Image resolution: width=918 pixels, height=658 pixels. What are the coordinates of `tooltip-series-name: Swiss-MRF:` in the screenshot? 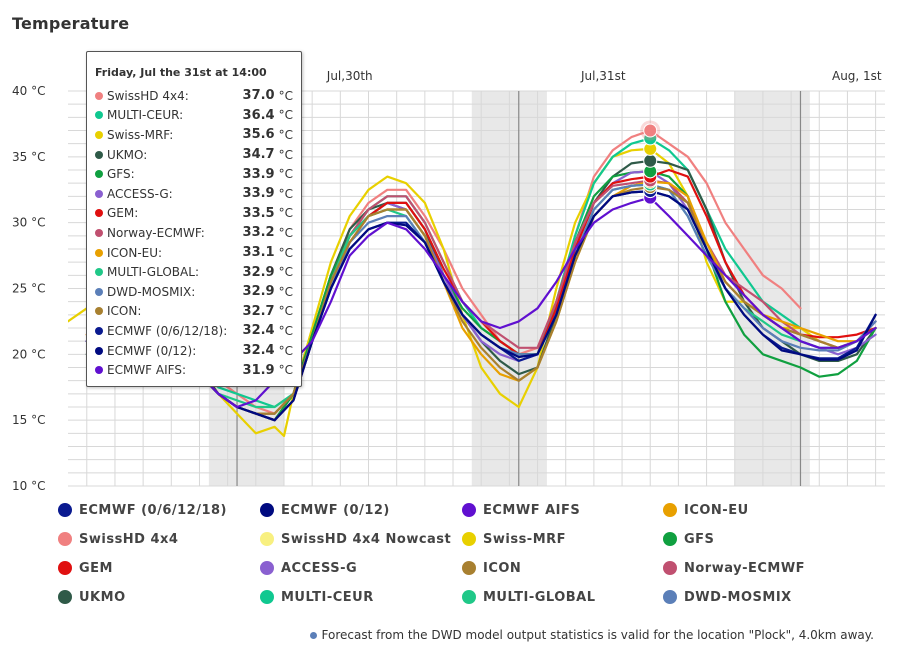 It's located at (140, 134).